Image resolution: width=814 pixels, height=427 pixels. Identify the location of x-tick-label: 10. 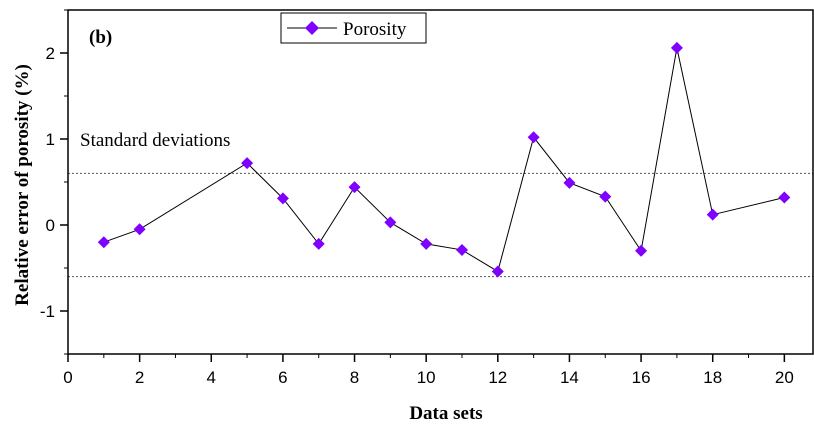
(426, 377).